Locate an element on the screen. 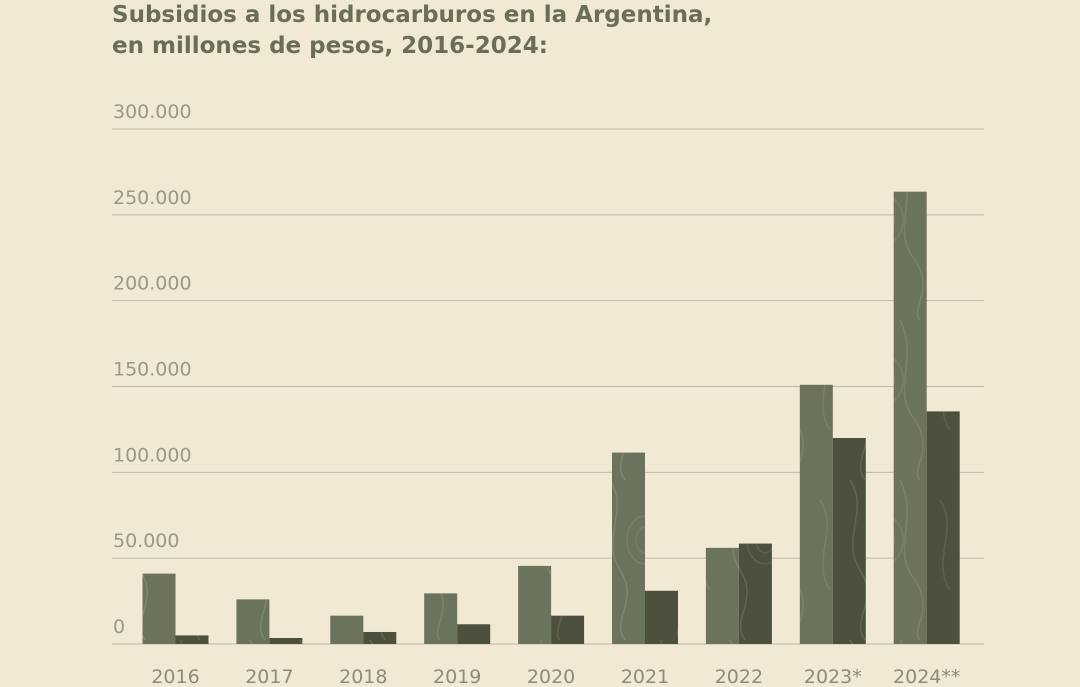 This screenshot has height=687, width=1080. x-tick-label-0: 2016 is located at coordinates (175, 676).